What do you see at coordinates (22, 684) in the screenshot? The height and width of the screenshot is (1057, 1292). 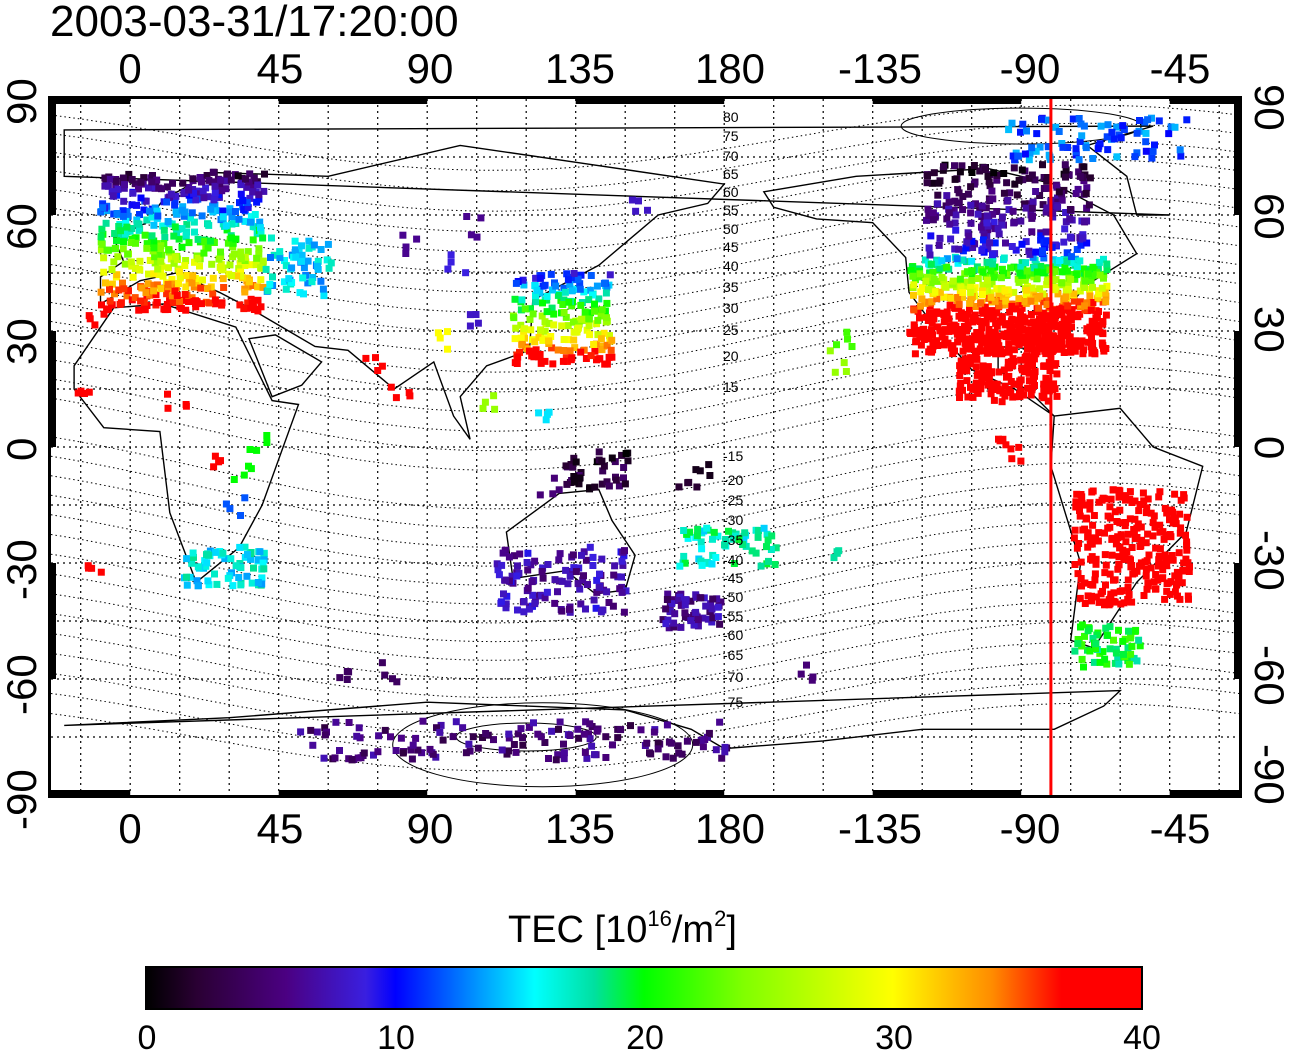 I see `left-lat-tick: -60` at bounding box center [22, 684].